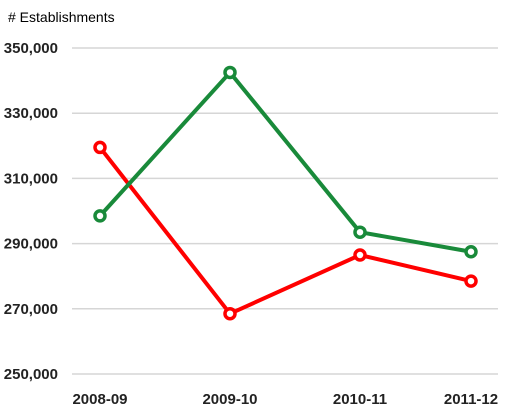 This screenshot has height=411, width=513. I want to click on x-tick-label-2: 2010-11, so click(360, 399).